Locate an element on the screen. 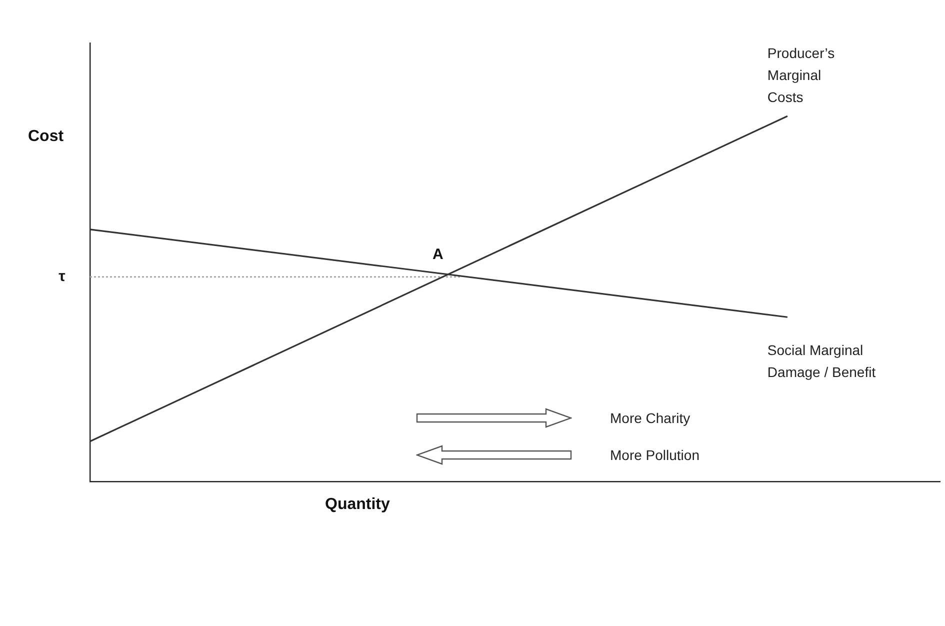 This screenshot has width=945, height=626. annotation: More Pollution is located at coordinates (655, 455).